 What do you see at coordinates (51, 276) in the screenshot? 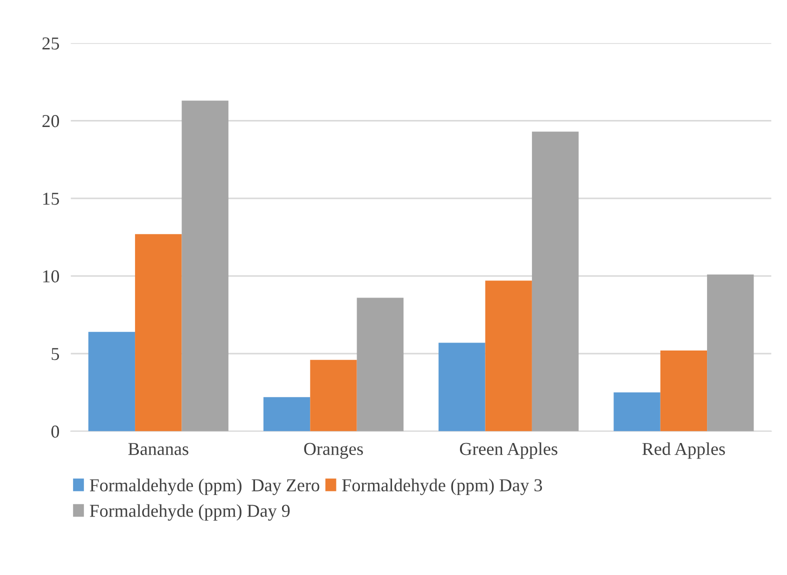
I see `y-tick-label: 10` at bounding box center [51, 276].